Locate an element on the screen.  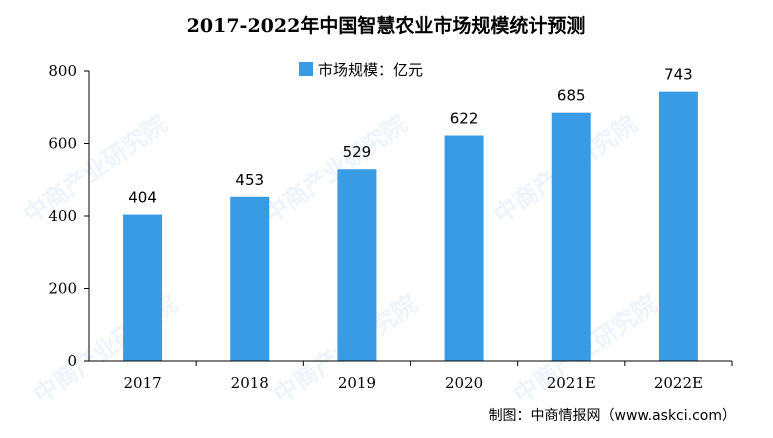
data-label: 453 is located at coordinates (249, 180).